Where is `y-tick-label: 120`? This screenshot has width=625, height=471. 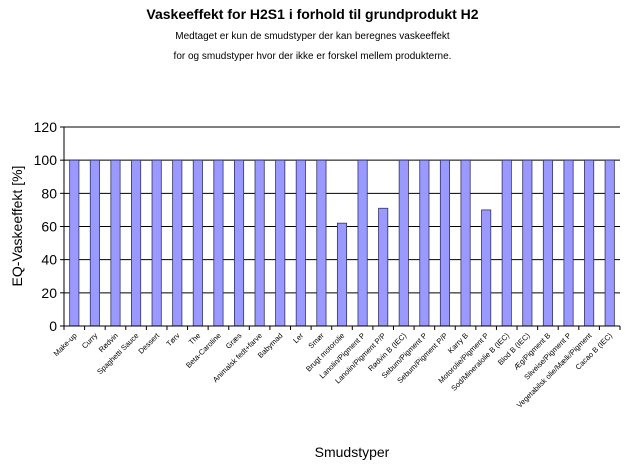 y-tick-label: 120 is located at coordinates (46, 127).